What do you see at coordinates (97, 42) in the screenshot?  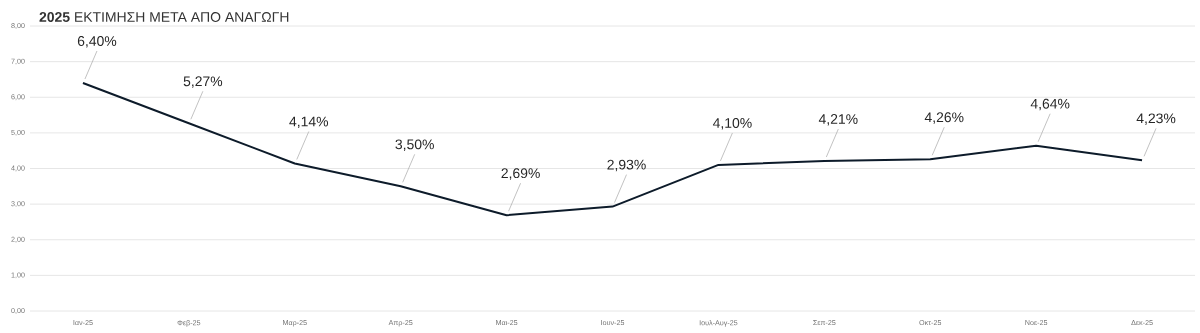 I see `data-label: 6,40%` at bounding box center [97, 42].